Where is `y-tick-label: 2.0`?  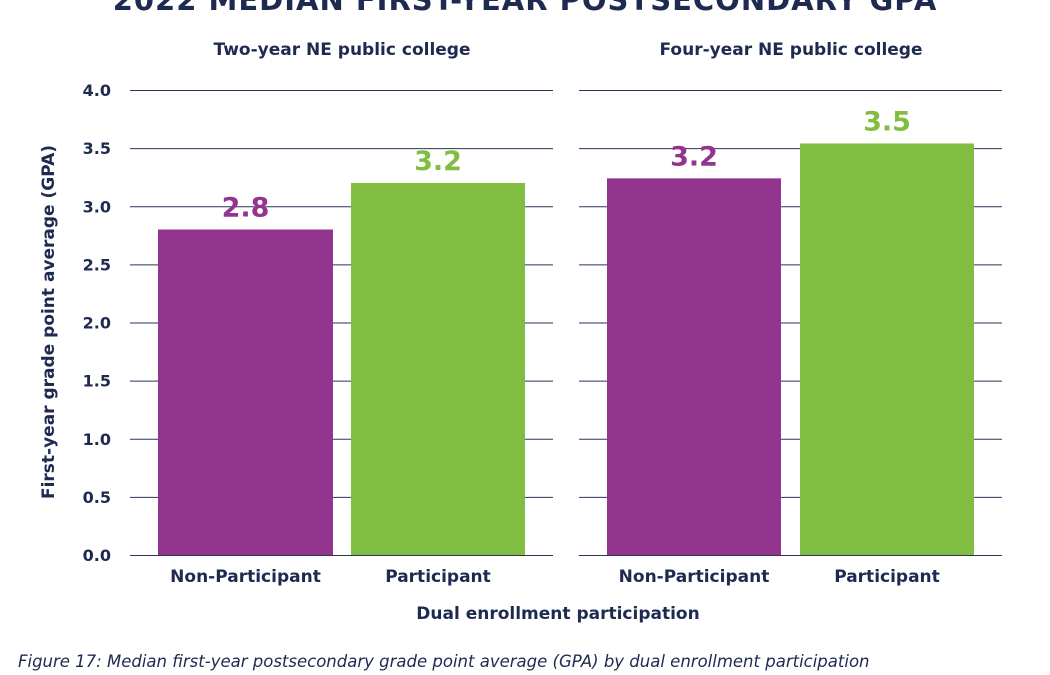 y-tick-label: 2.0 is located at coordinates (97, 323).